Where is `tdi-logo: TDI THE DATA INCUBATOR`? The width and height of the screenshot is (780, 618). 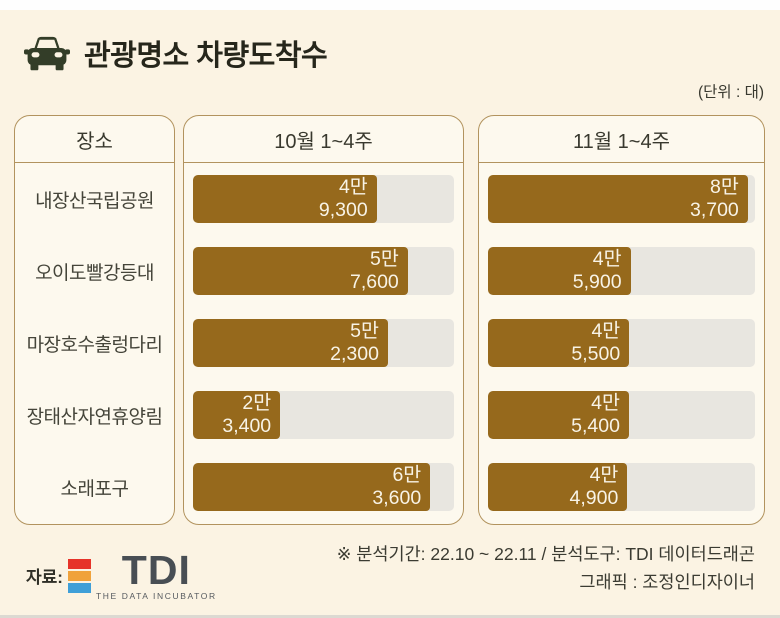
tdi-logo: TDI THE DATA INCUBATOR is located at coordinates (156, 574).